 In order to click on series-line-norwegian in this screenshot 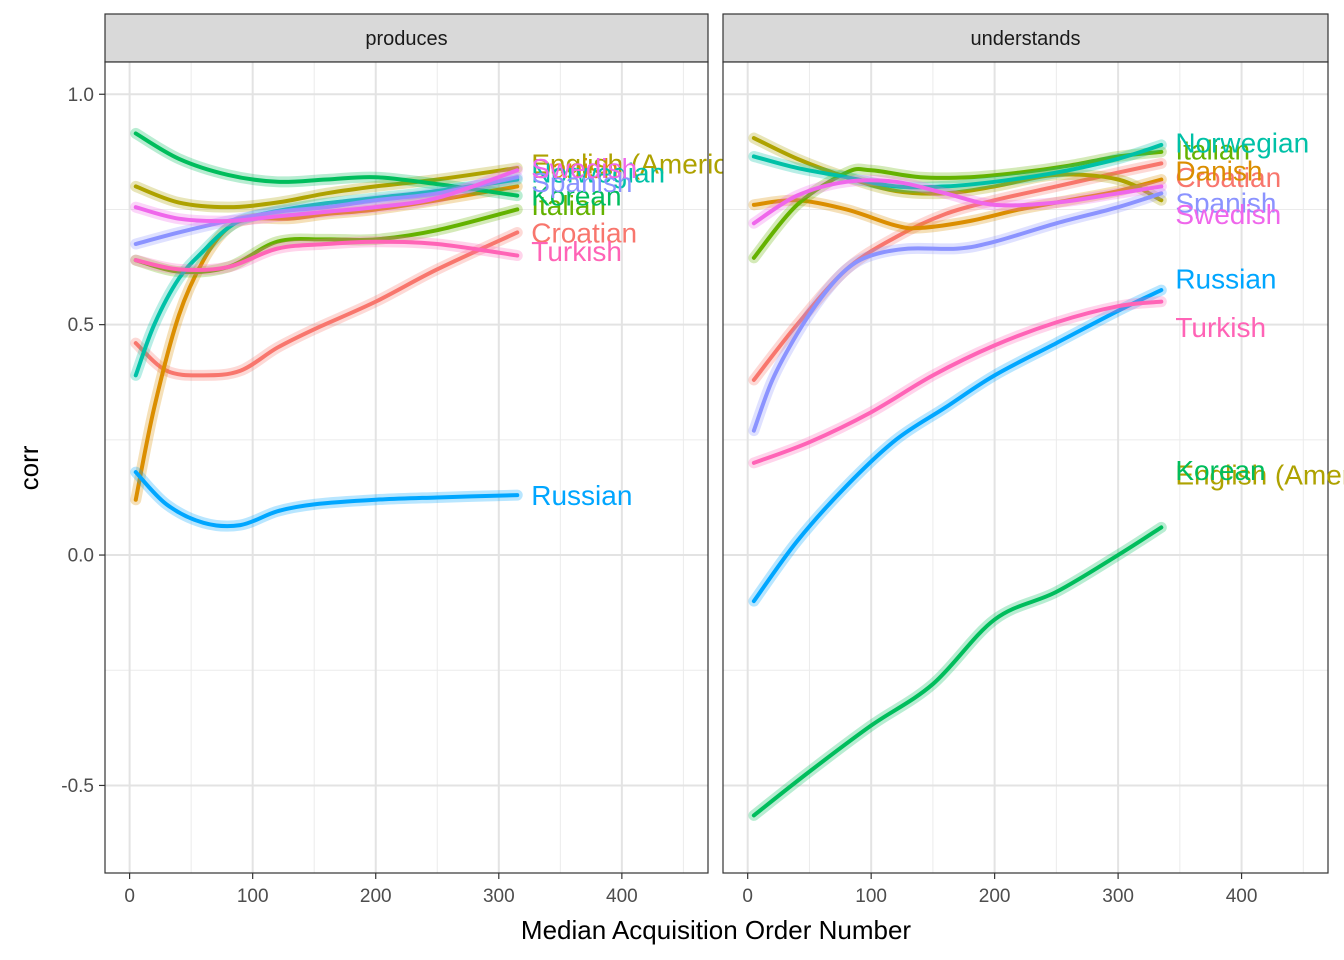, I will do `click(957, 166)`.